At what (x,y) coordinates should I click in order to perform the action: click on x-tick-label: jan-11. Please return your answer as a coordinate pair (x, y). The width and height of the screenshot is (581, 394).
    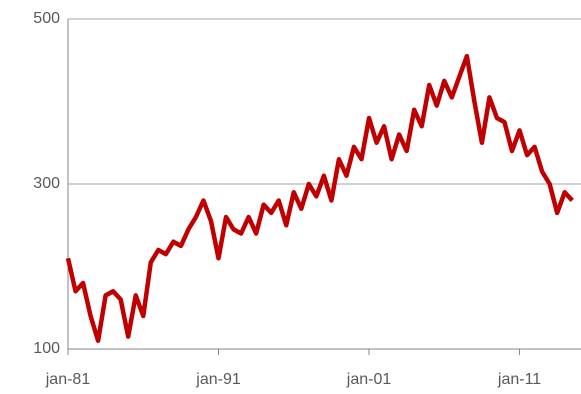
    Looking at the image, I should click on (519, 379).